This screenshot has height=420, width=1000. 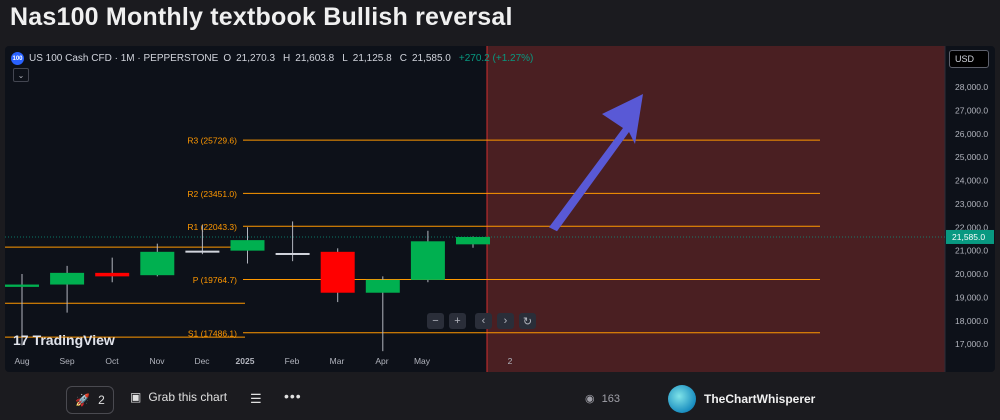 What do you see at coordinates (256, 58) in the screenshot?
I see `open-value: 21,270.3` at bounding box center [256, 58].